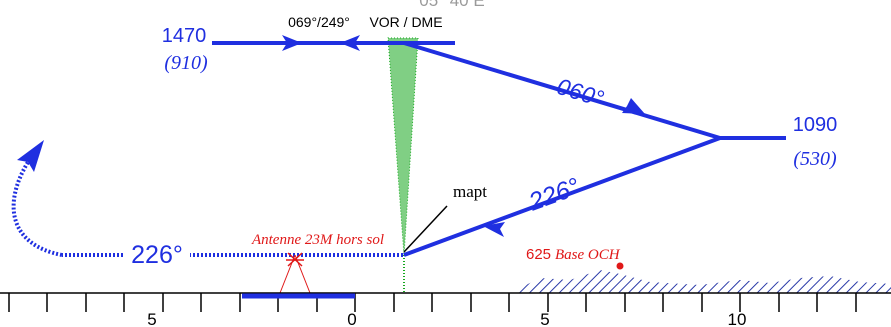 This screenshot has width=891, height=327. Describe the element at coordinates (620, 266) in the screenshot. I see `och-point` at that location.